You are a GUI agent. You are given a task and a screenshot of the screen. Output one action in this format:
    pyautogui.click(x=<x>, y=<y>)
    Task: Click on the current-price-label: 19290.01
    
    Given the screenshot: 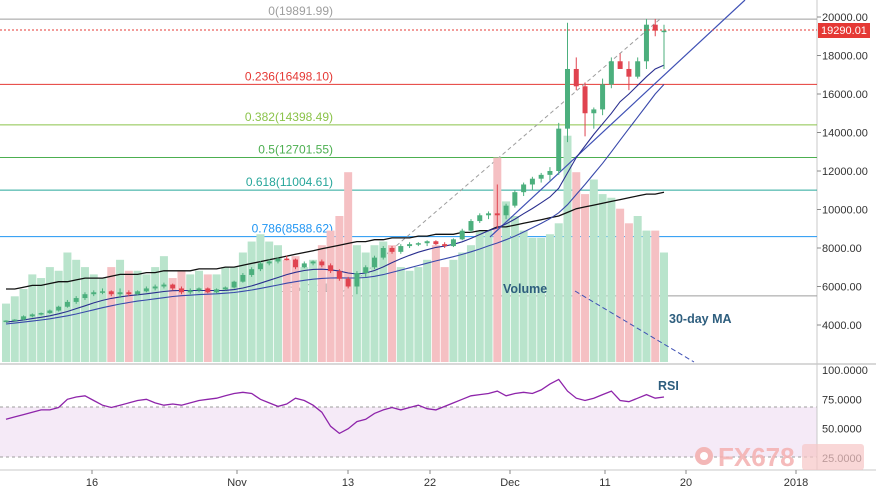 What is the action you would take?
    pyautogui.click(x=844, y=31)
    